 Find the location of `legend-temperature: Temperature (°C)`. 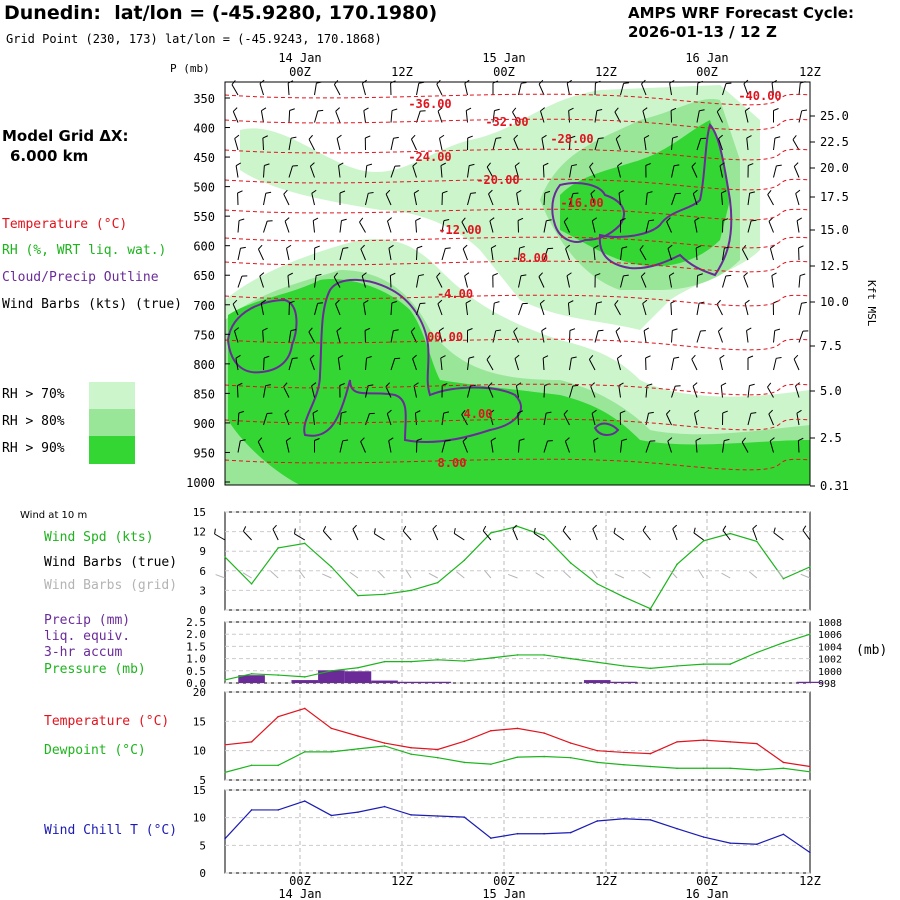

legend-temperature: Temperature (°C) is located at coordinates (65, 224).